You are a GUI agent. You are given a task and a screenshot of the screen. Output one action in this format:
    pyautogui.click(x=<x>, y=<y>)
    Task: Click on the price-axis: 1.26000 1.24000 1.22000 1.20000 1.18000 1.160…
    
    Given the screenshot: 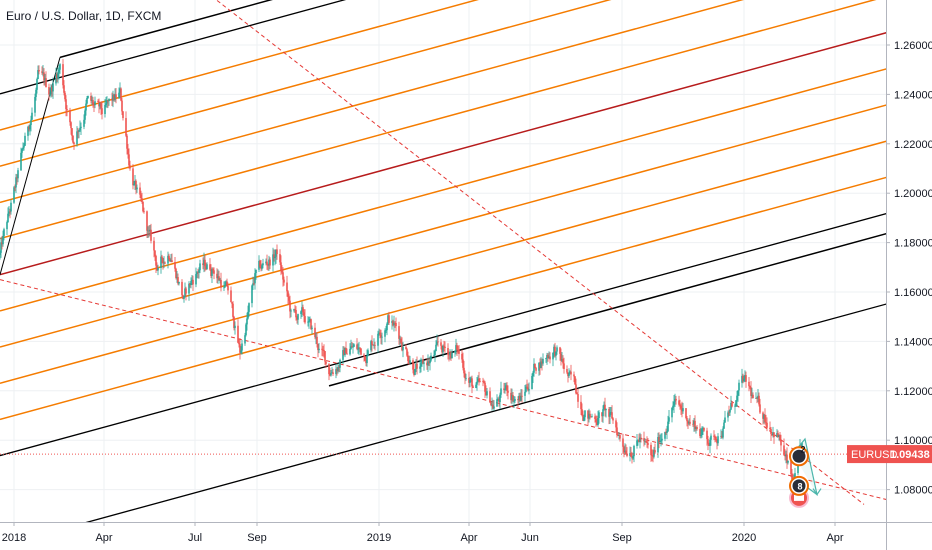 What is the action you would take?
    pyautogui.click(x=889, y=275)
    